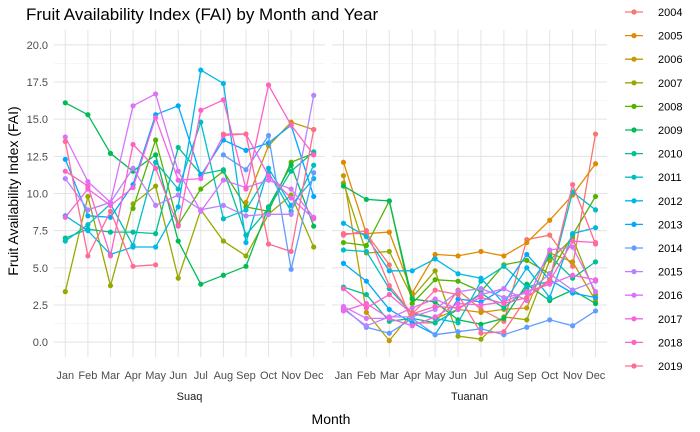 Image resolution: width=700 pixels, height=432 pixels. What do you see at coordinates (189, 238) in the screenshot?
I see `series-line-2007` at bounding box center [189, 238].